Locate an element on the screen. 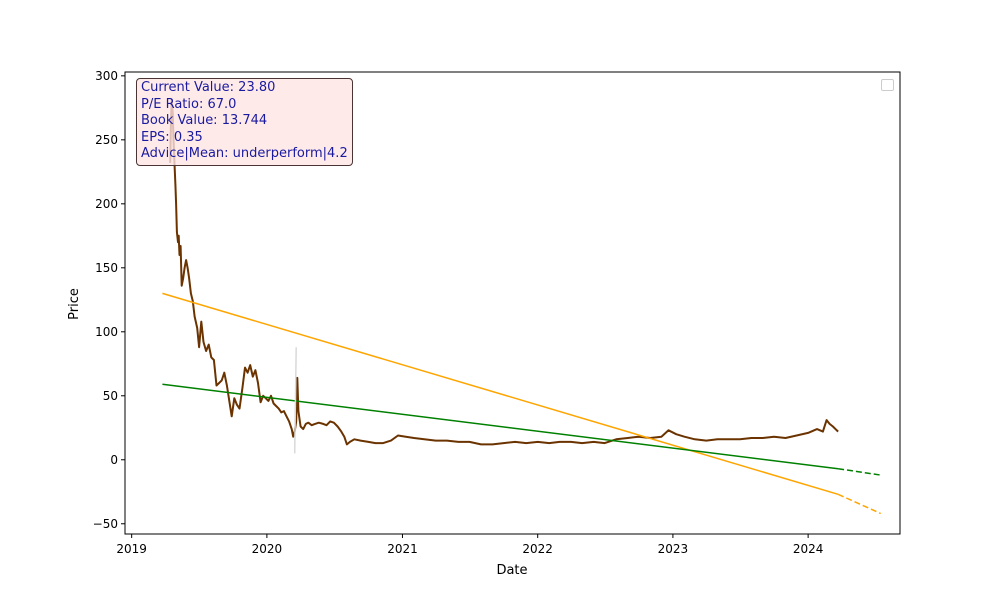 This screenshot has height=600, width=1000. y-tick-label: 150 is located at coordinates (106, 268).